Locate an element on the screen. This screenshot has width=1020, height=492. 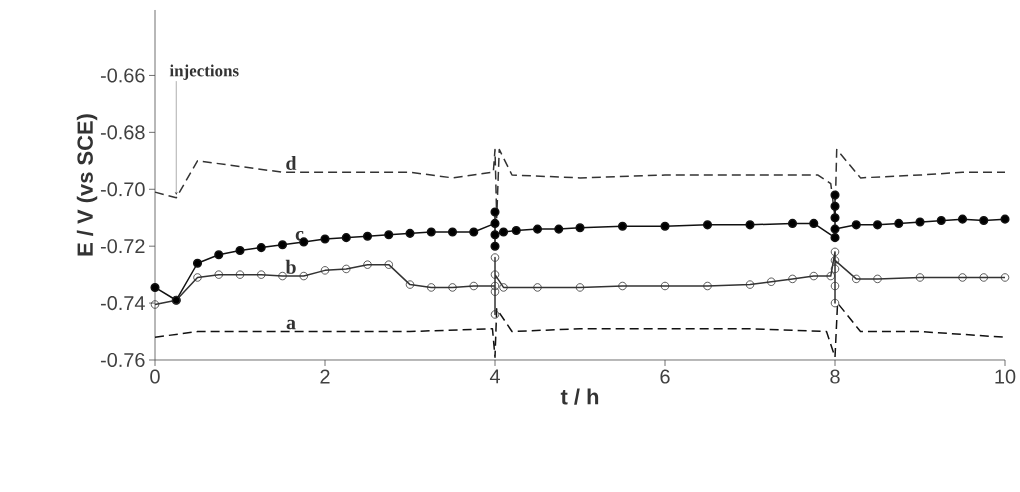
annotation: b is located at coordinates (290, 266).